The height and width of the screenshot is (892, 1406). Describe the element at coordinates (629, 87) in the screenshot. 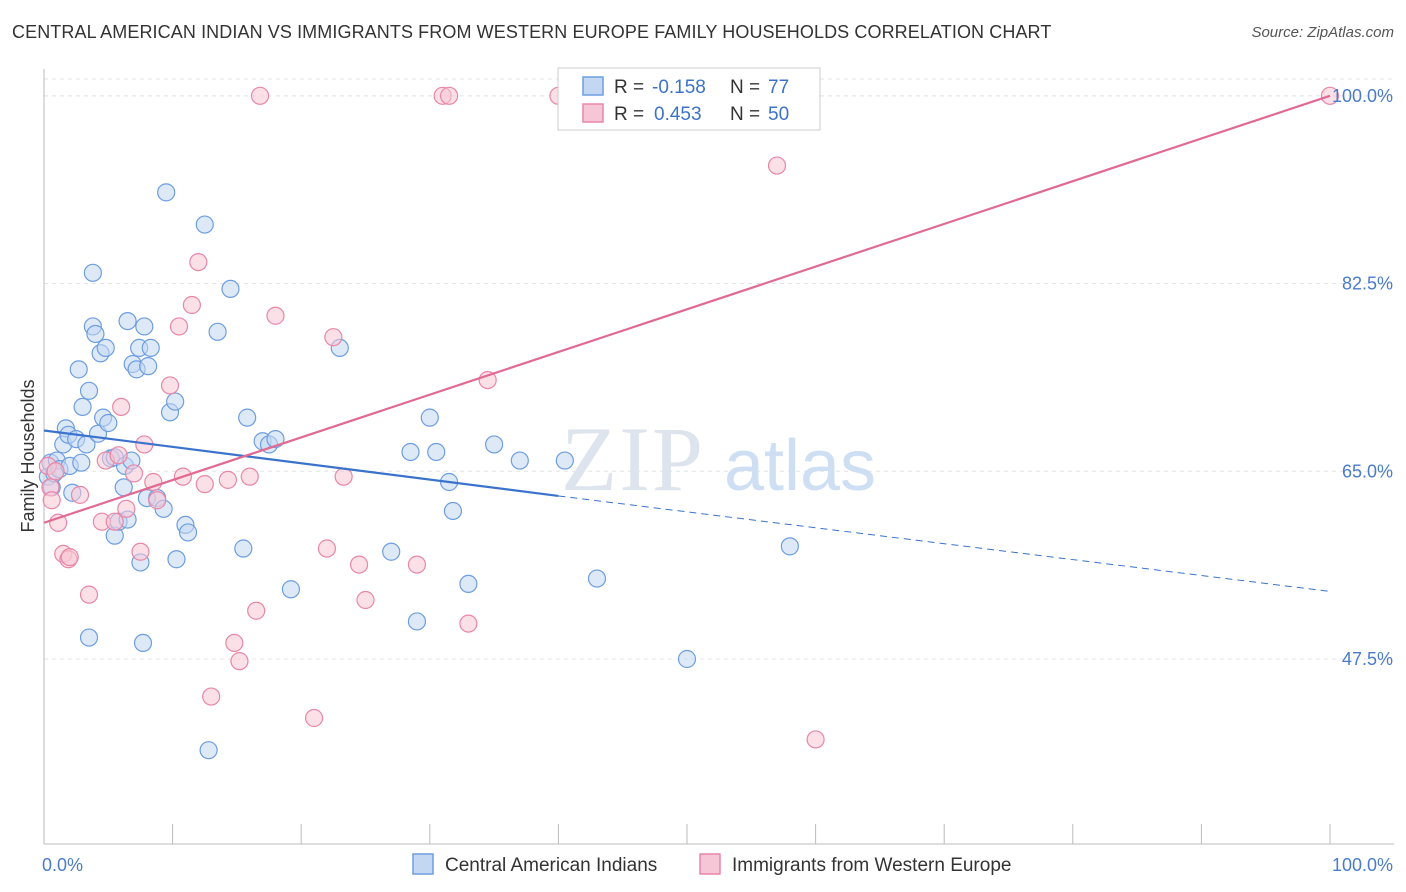

I see `legend-r-label-blue: R =` at that location.